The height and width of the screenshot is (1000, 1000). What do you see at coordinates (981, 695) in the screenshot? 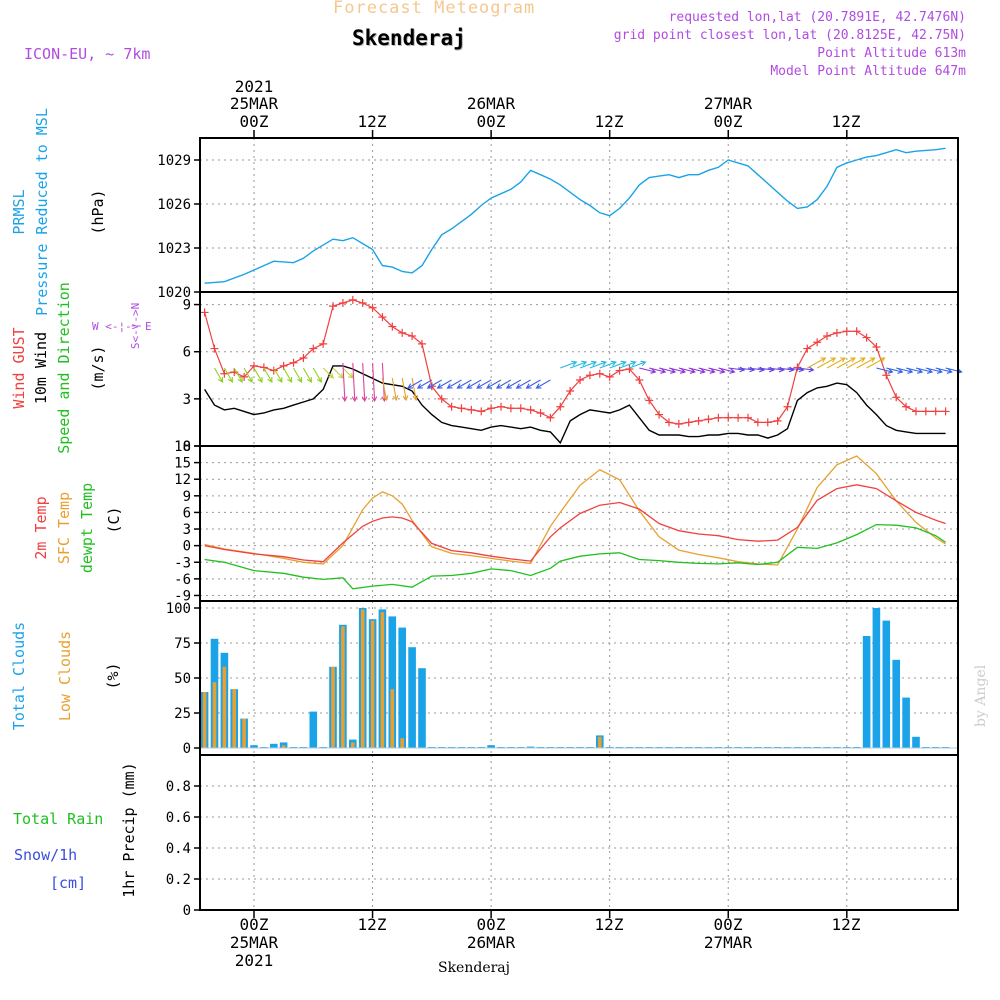
I see `watermark: by Angel` at bounding box center [981, 695].